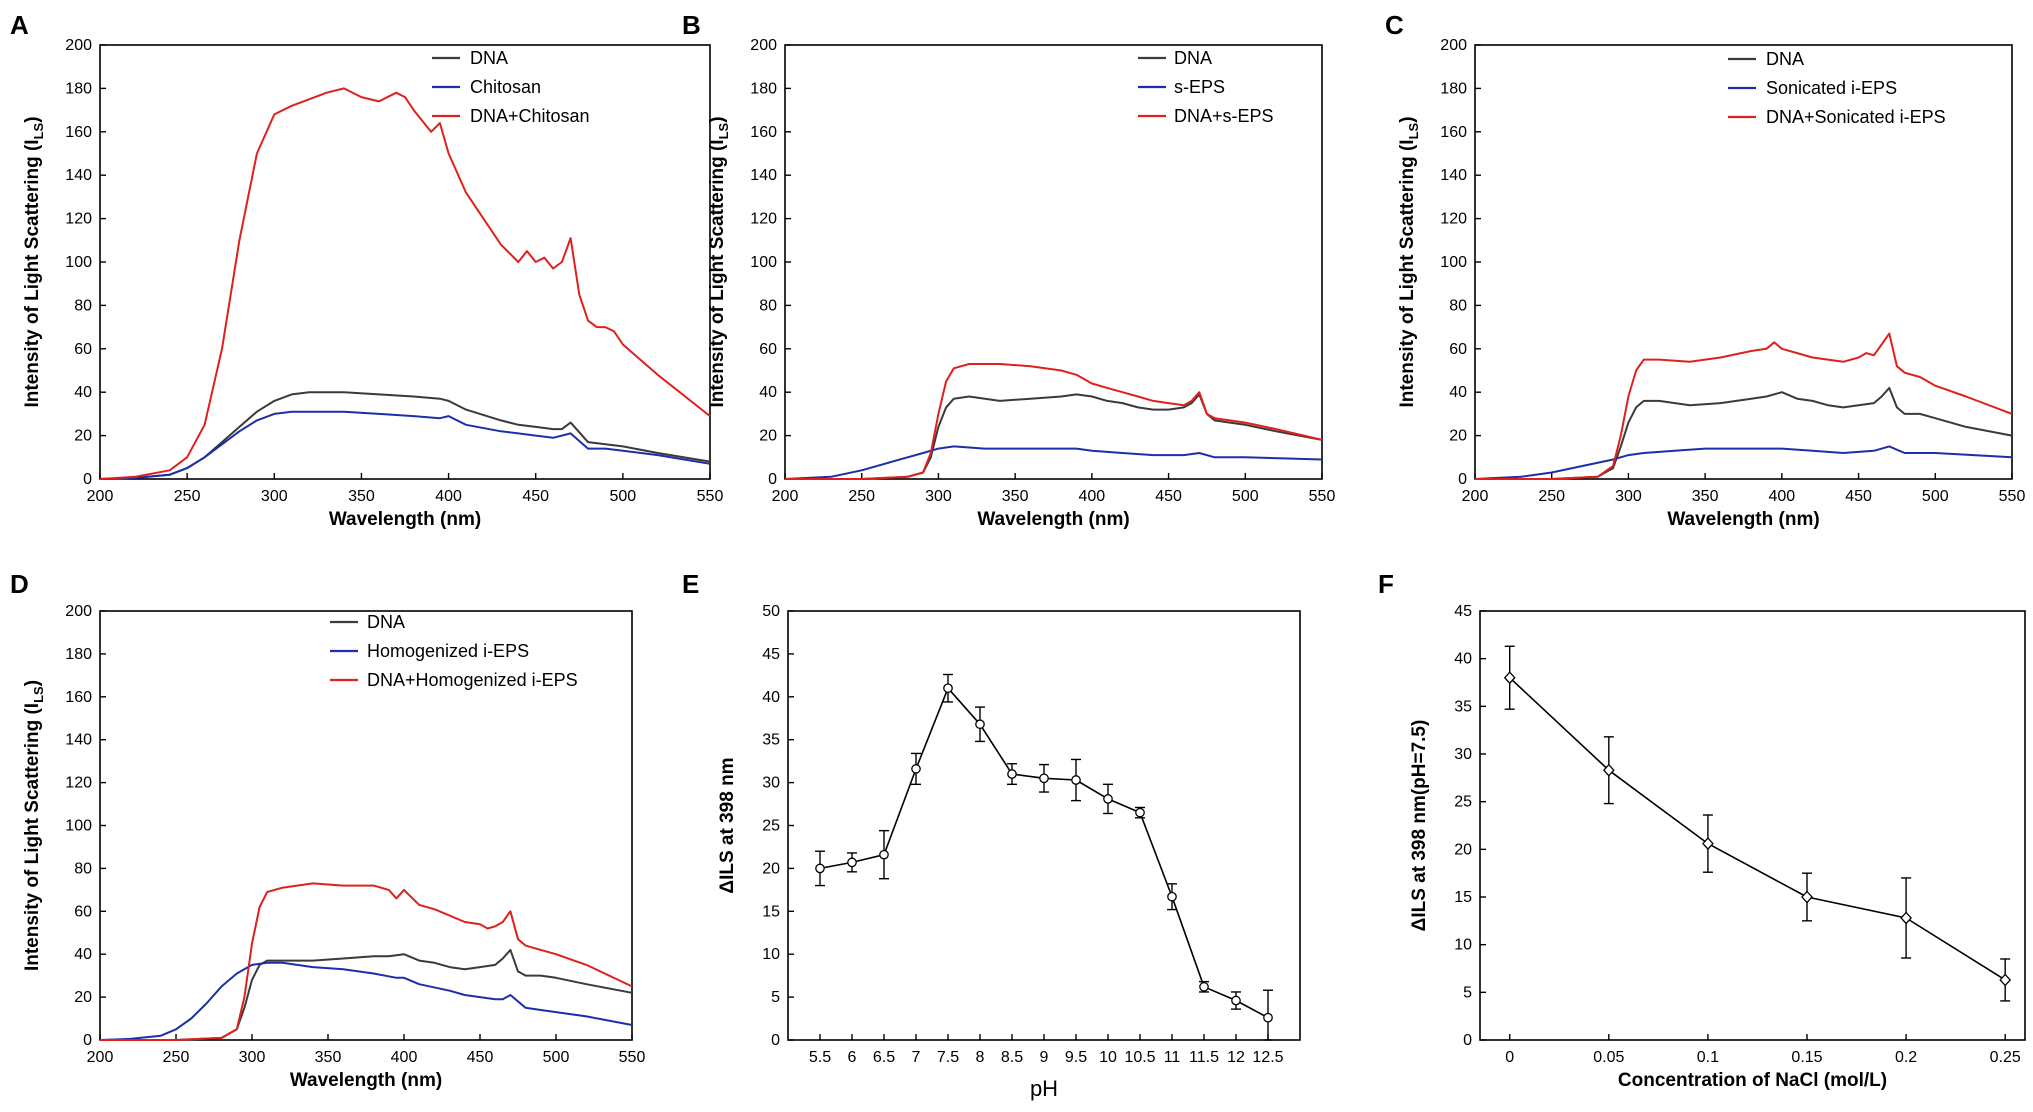  What do you see at coordinates (1831, 88) in the screenshot?
I see `legend-label: Sonicated i-EPS` at bounding box center [1831, 88].